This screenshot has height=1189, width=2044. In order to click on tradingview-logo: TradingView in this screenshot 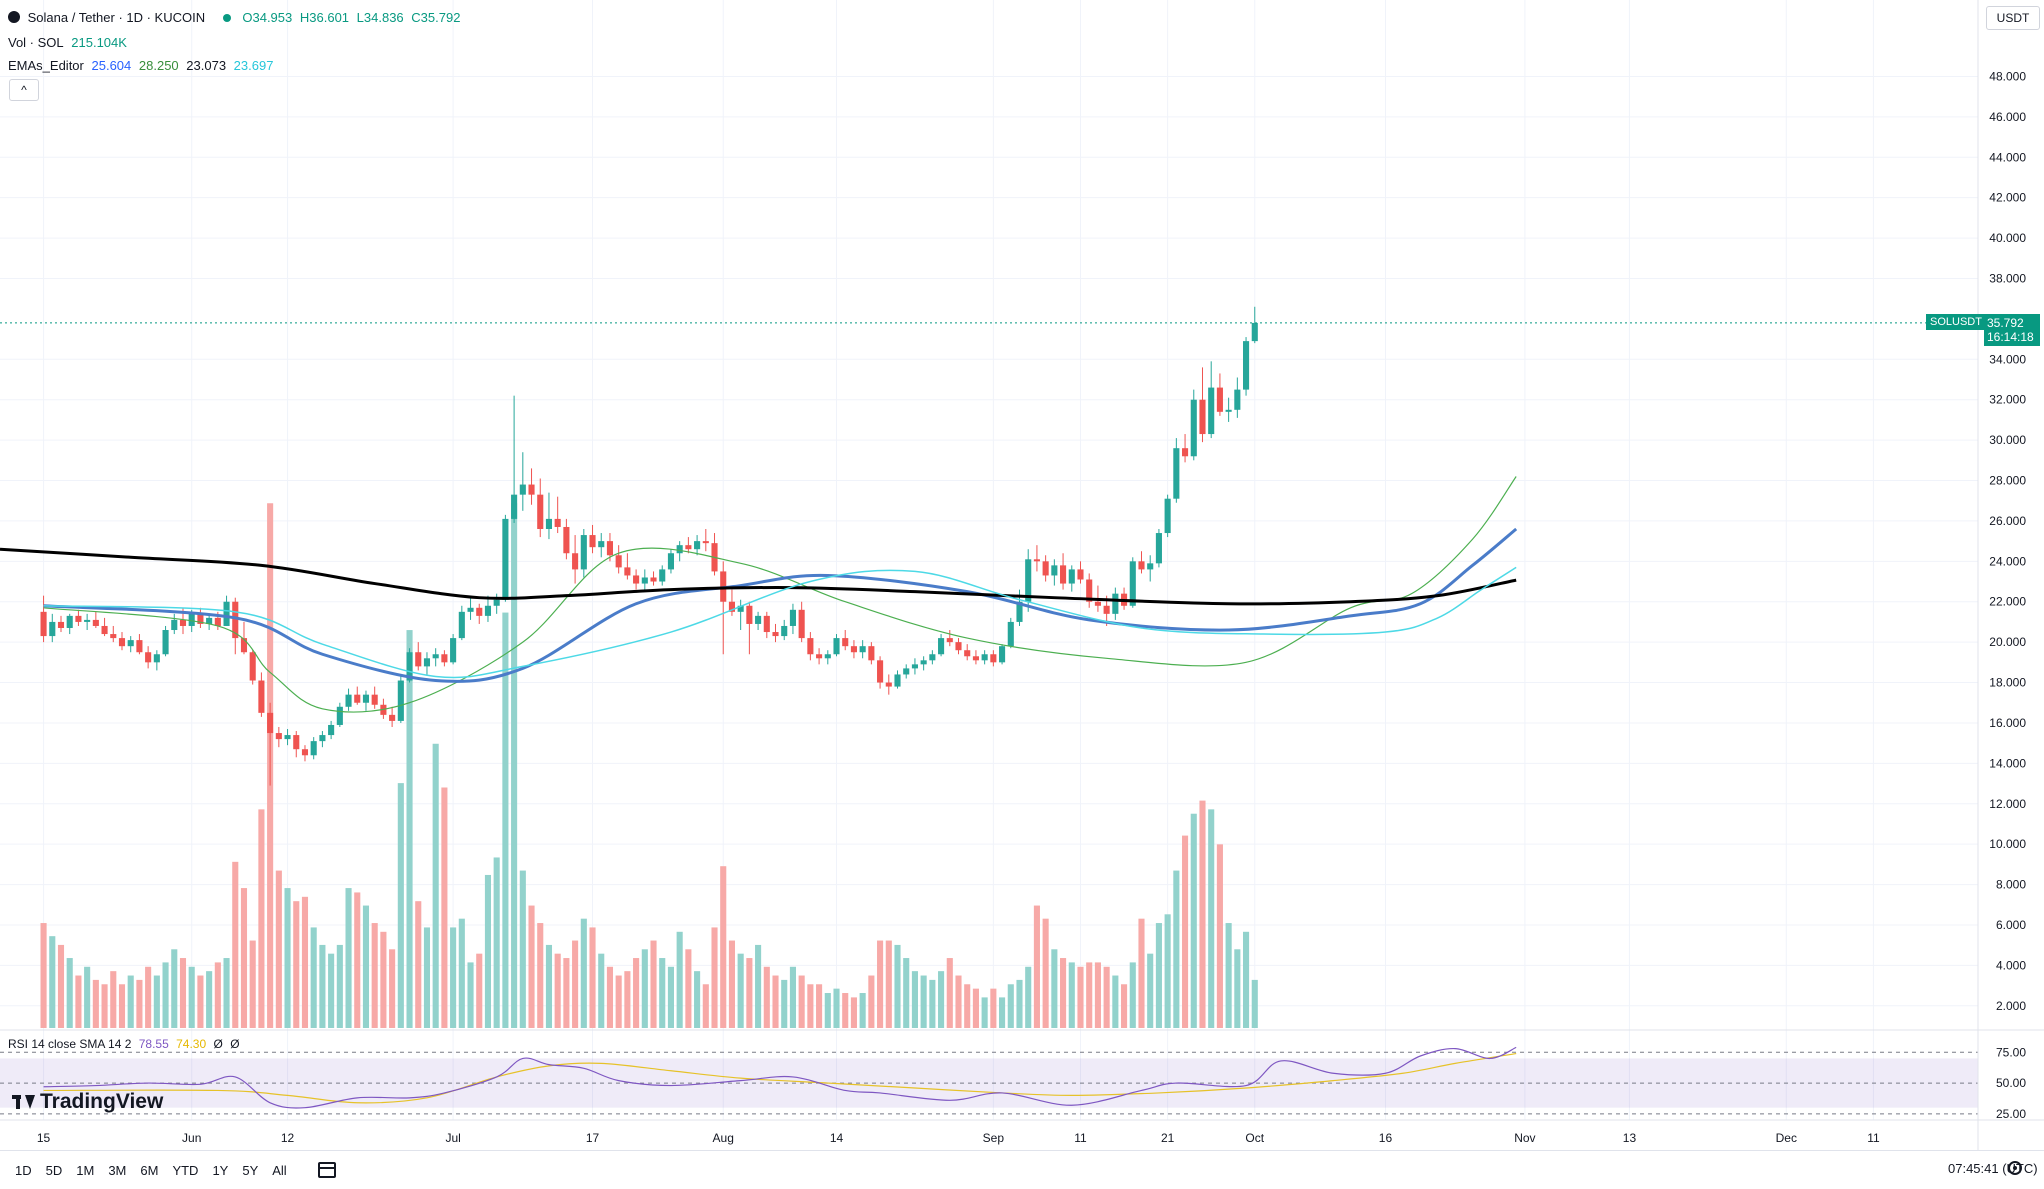, I will do `click(87, 1102)`.